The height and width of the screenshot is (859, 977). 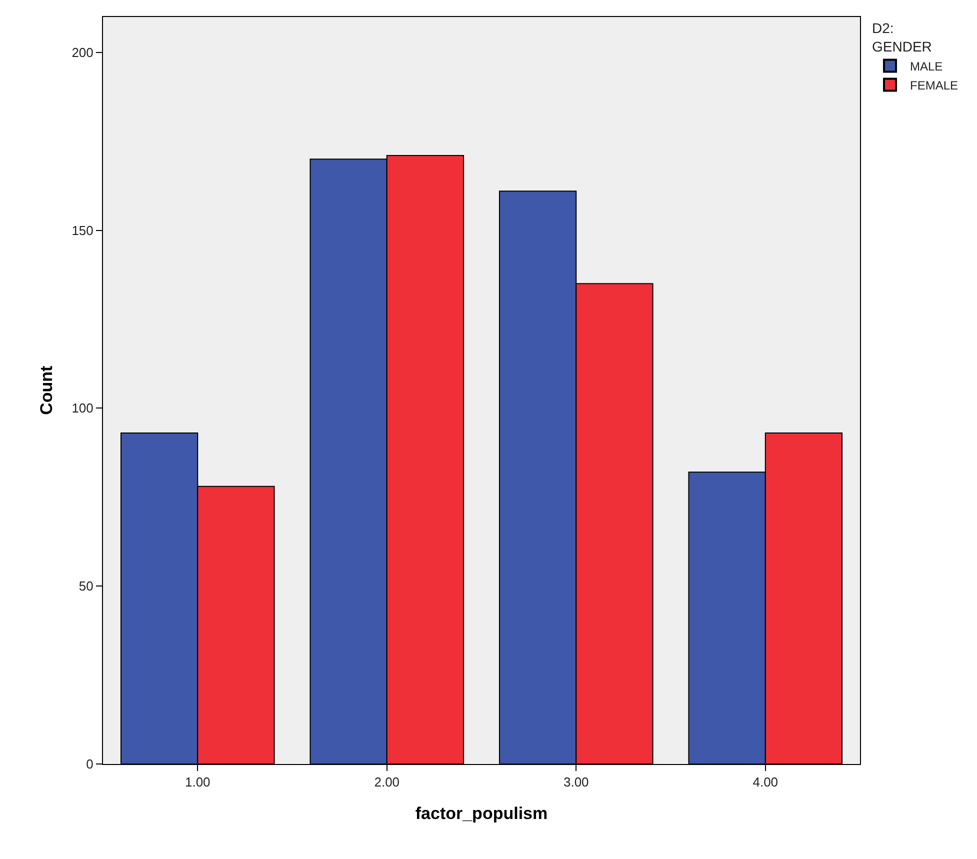 I want to click on x-tick-label: 2.00, so click(x=387, y=782).